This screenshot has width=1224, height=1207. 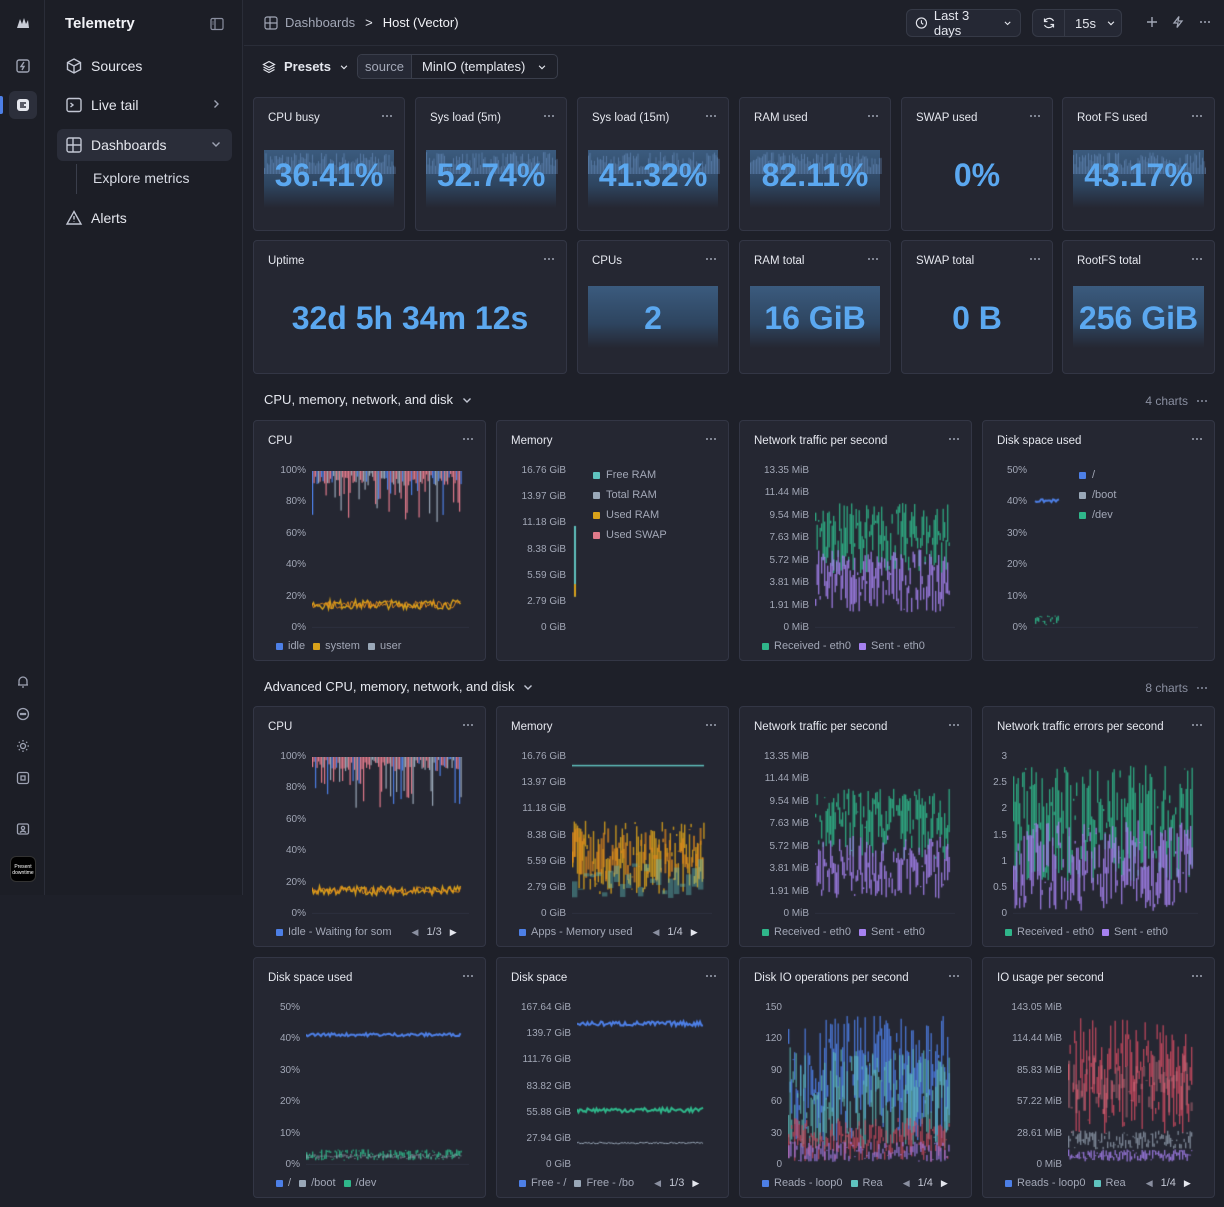 What do you see at coordinates (23, 105) in the screenshot?
I see `telemetry-icon` at bounding box center [23, 105].